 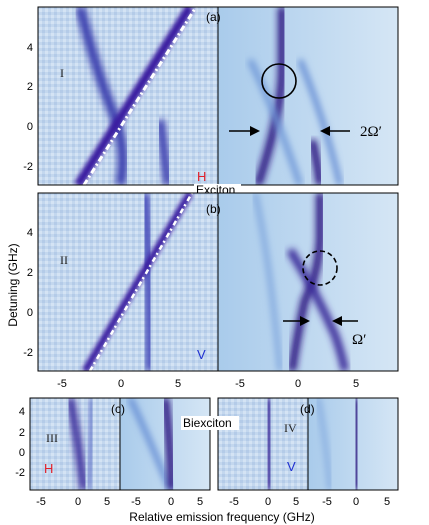 What do you see at coordinates (201, 354) in the screenshot?
I see `polarization-label-b: V` at bounding box center [201, 354].